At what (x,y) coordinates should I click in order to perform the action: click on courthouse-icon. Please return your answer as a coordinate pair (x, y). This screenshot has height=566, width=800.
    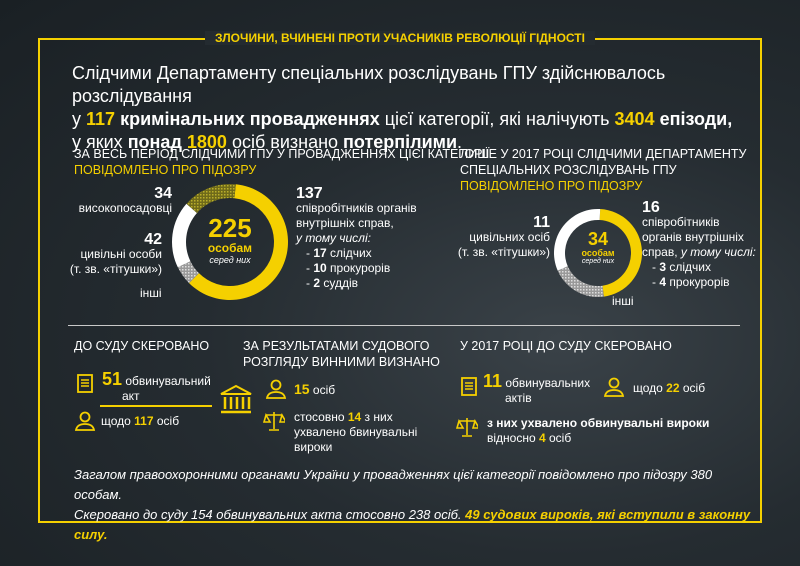
    Looking at the image, I should click on (236, 399).